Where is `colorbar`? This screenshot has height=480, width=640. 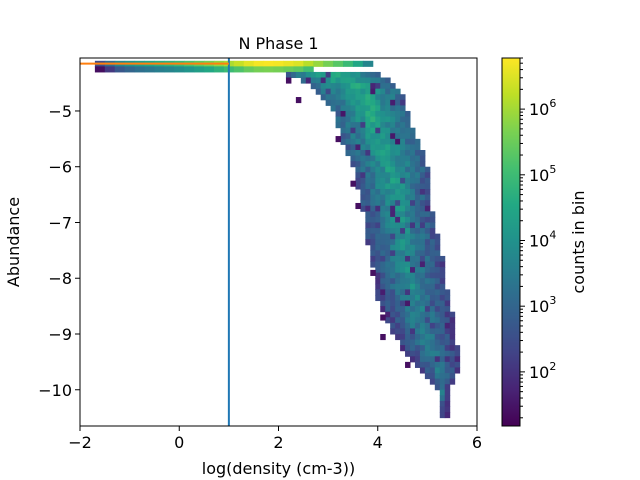
colorbar is located at coordinates (511, 242).